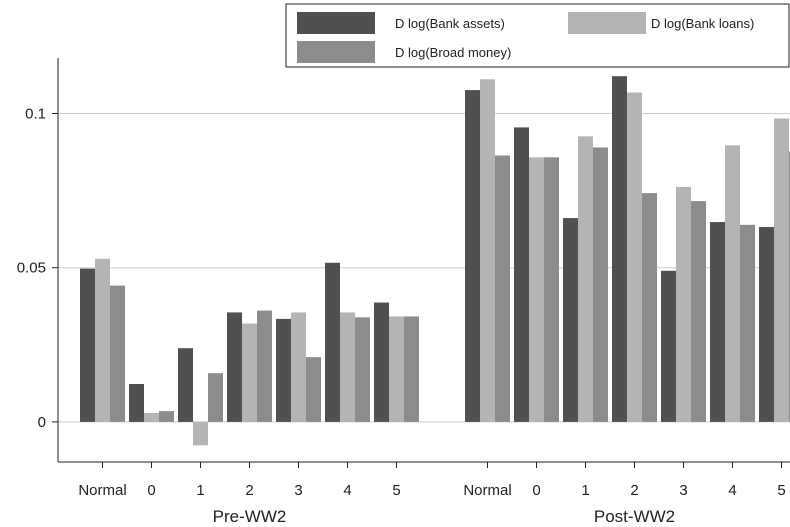 The height and width of the screenshot is (527, 790). What do you see at coordinates (702, 23) in the screenshot?
I see `legend-label: D log(Bank loans)` at bounding box center [702, 23].